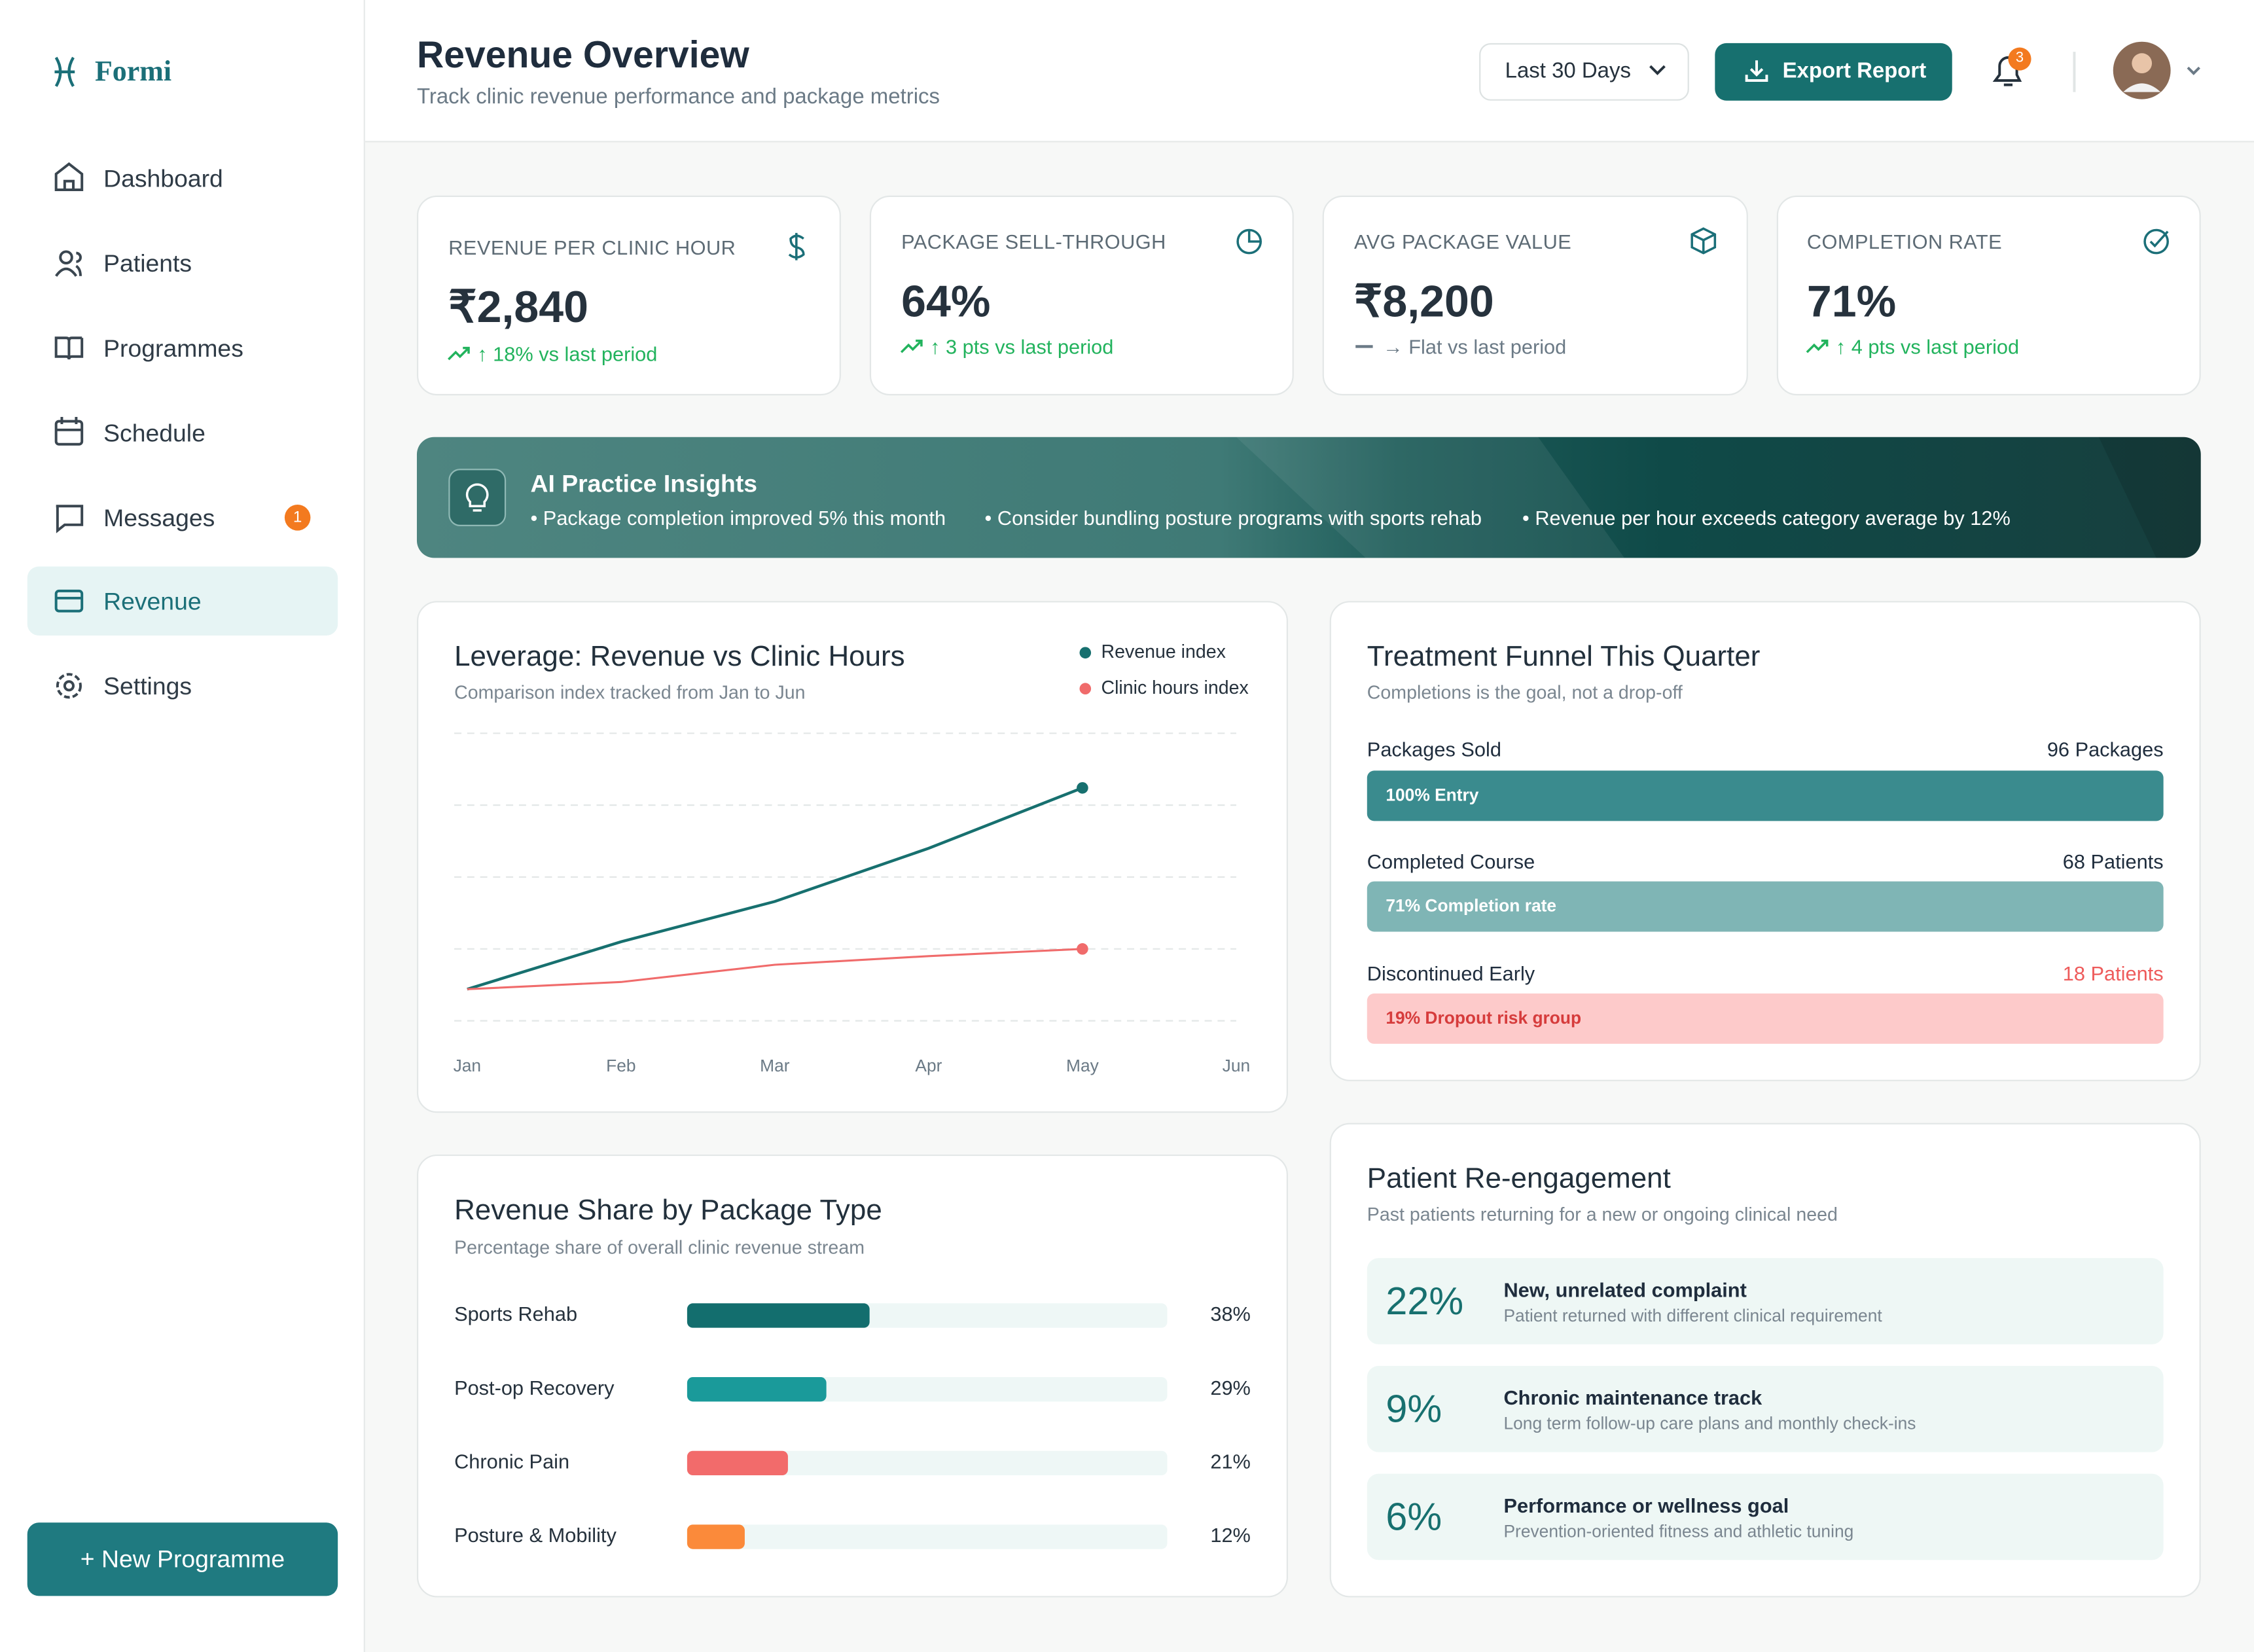 Image resolution: width=2254 pixels, height=1652 pixels. What do you see at coordinates (592, 248) in the screenshot?
I see `kpi-label: REVENUE PER CLINIC HOUR` at bounding box center [592, 248].